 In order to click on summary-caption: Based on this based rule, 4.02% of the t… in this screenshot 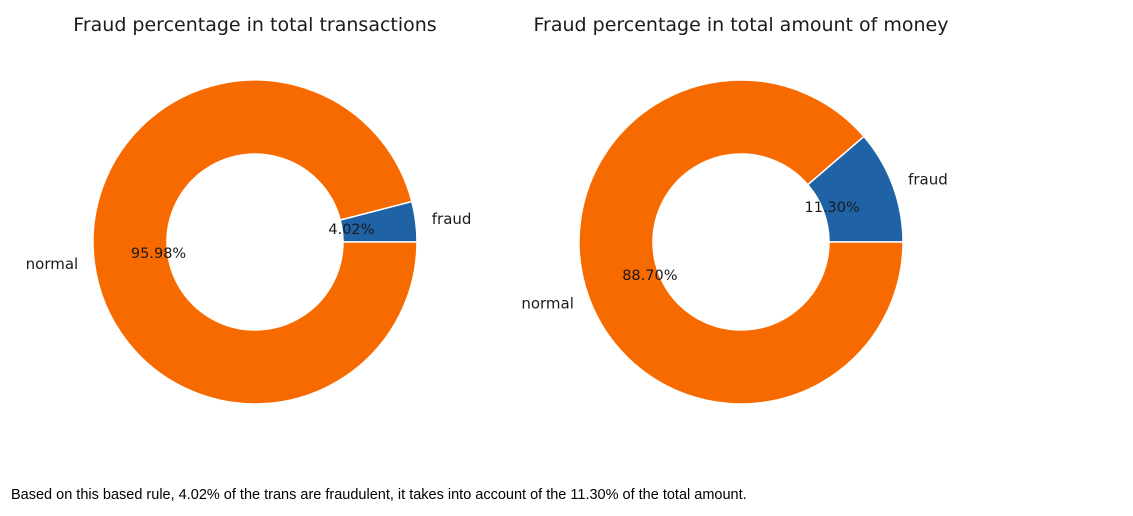, I will do `click(379, 495)`.